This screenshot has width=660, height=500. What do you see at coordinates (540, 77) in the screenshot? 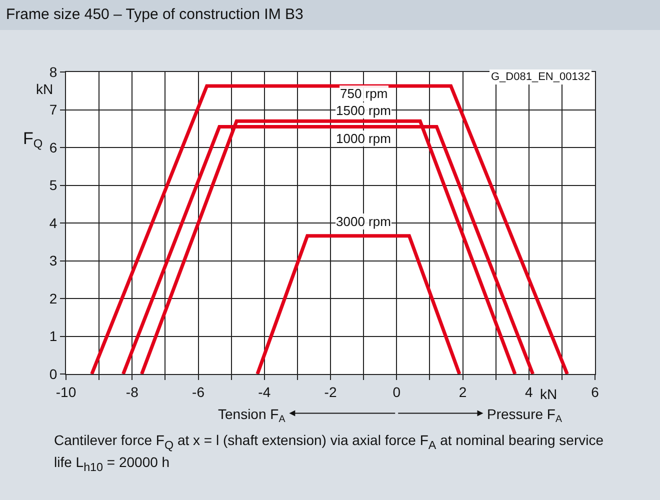
I see `annotation: G_D081_EN_00132` at bounding box center [540, 77].